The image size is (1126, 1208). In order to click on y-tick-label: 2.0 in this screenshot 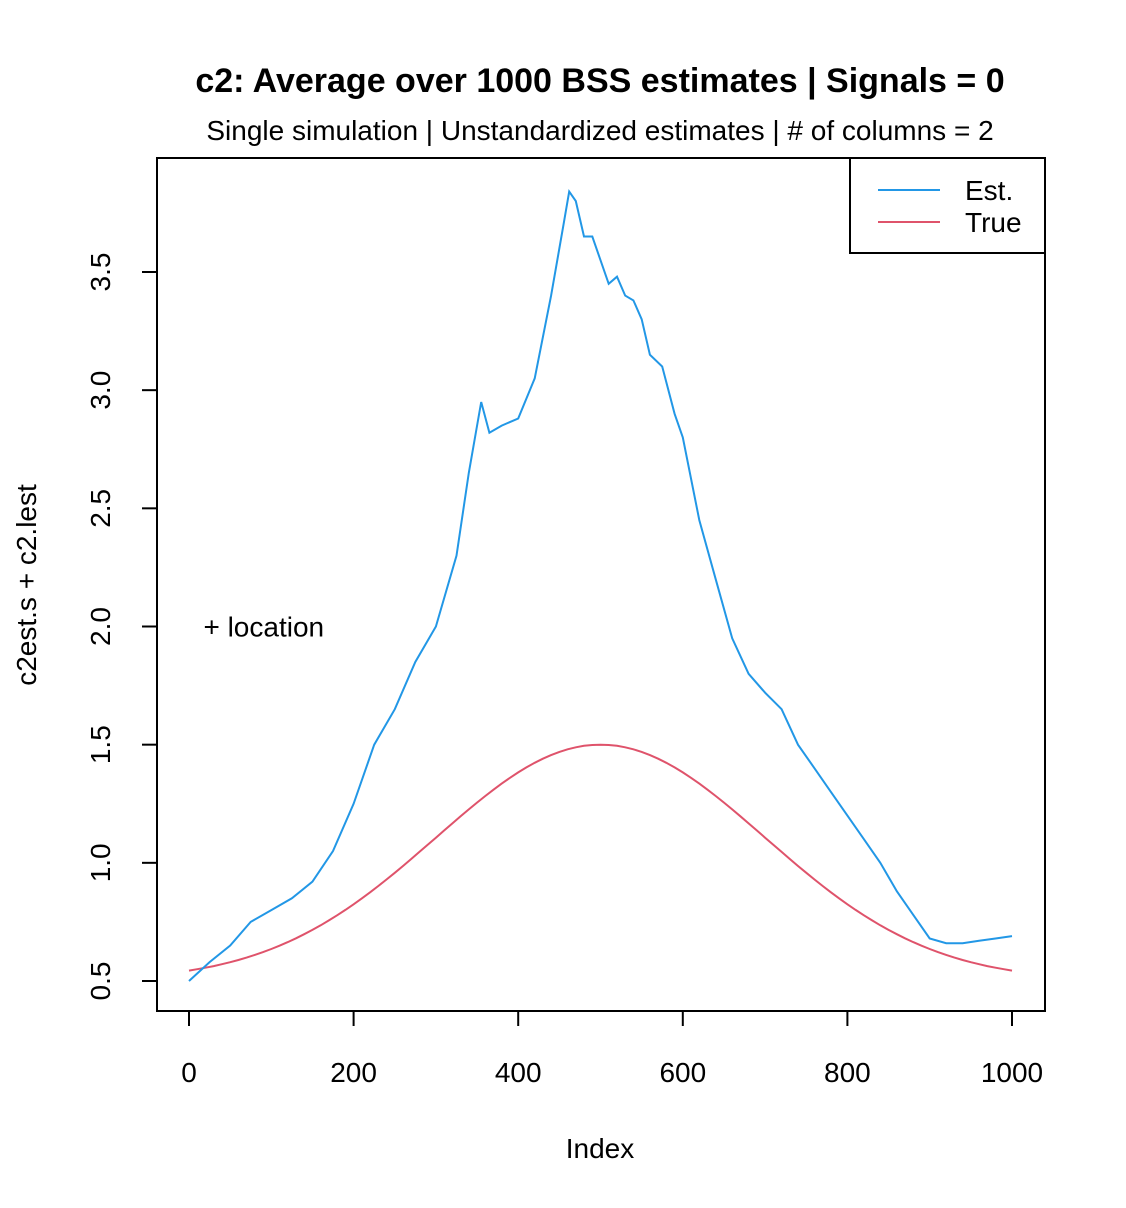, I will do `click(100, 626)`.